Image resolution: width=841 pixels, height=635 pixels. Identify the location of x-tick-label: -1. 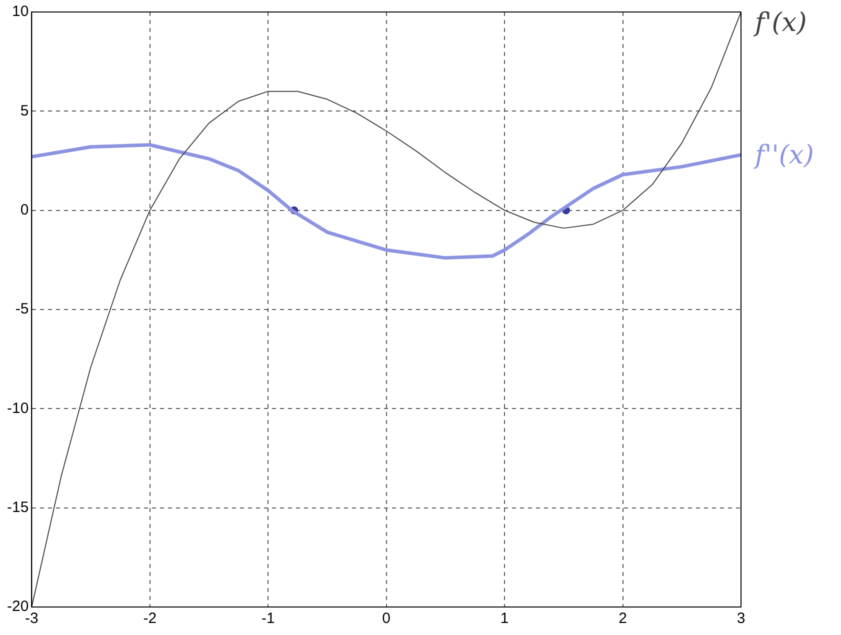
(268, 619).